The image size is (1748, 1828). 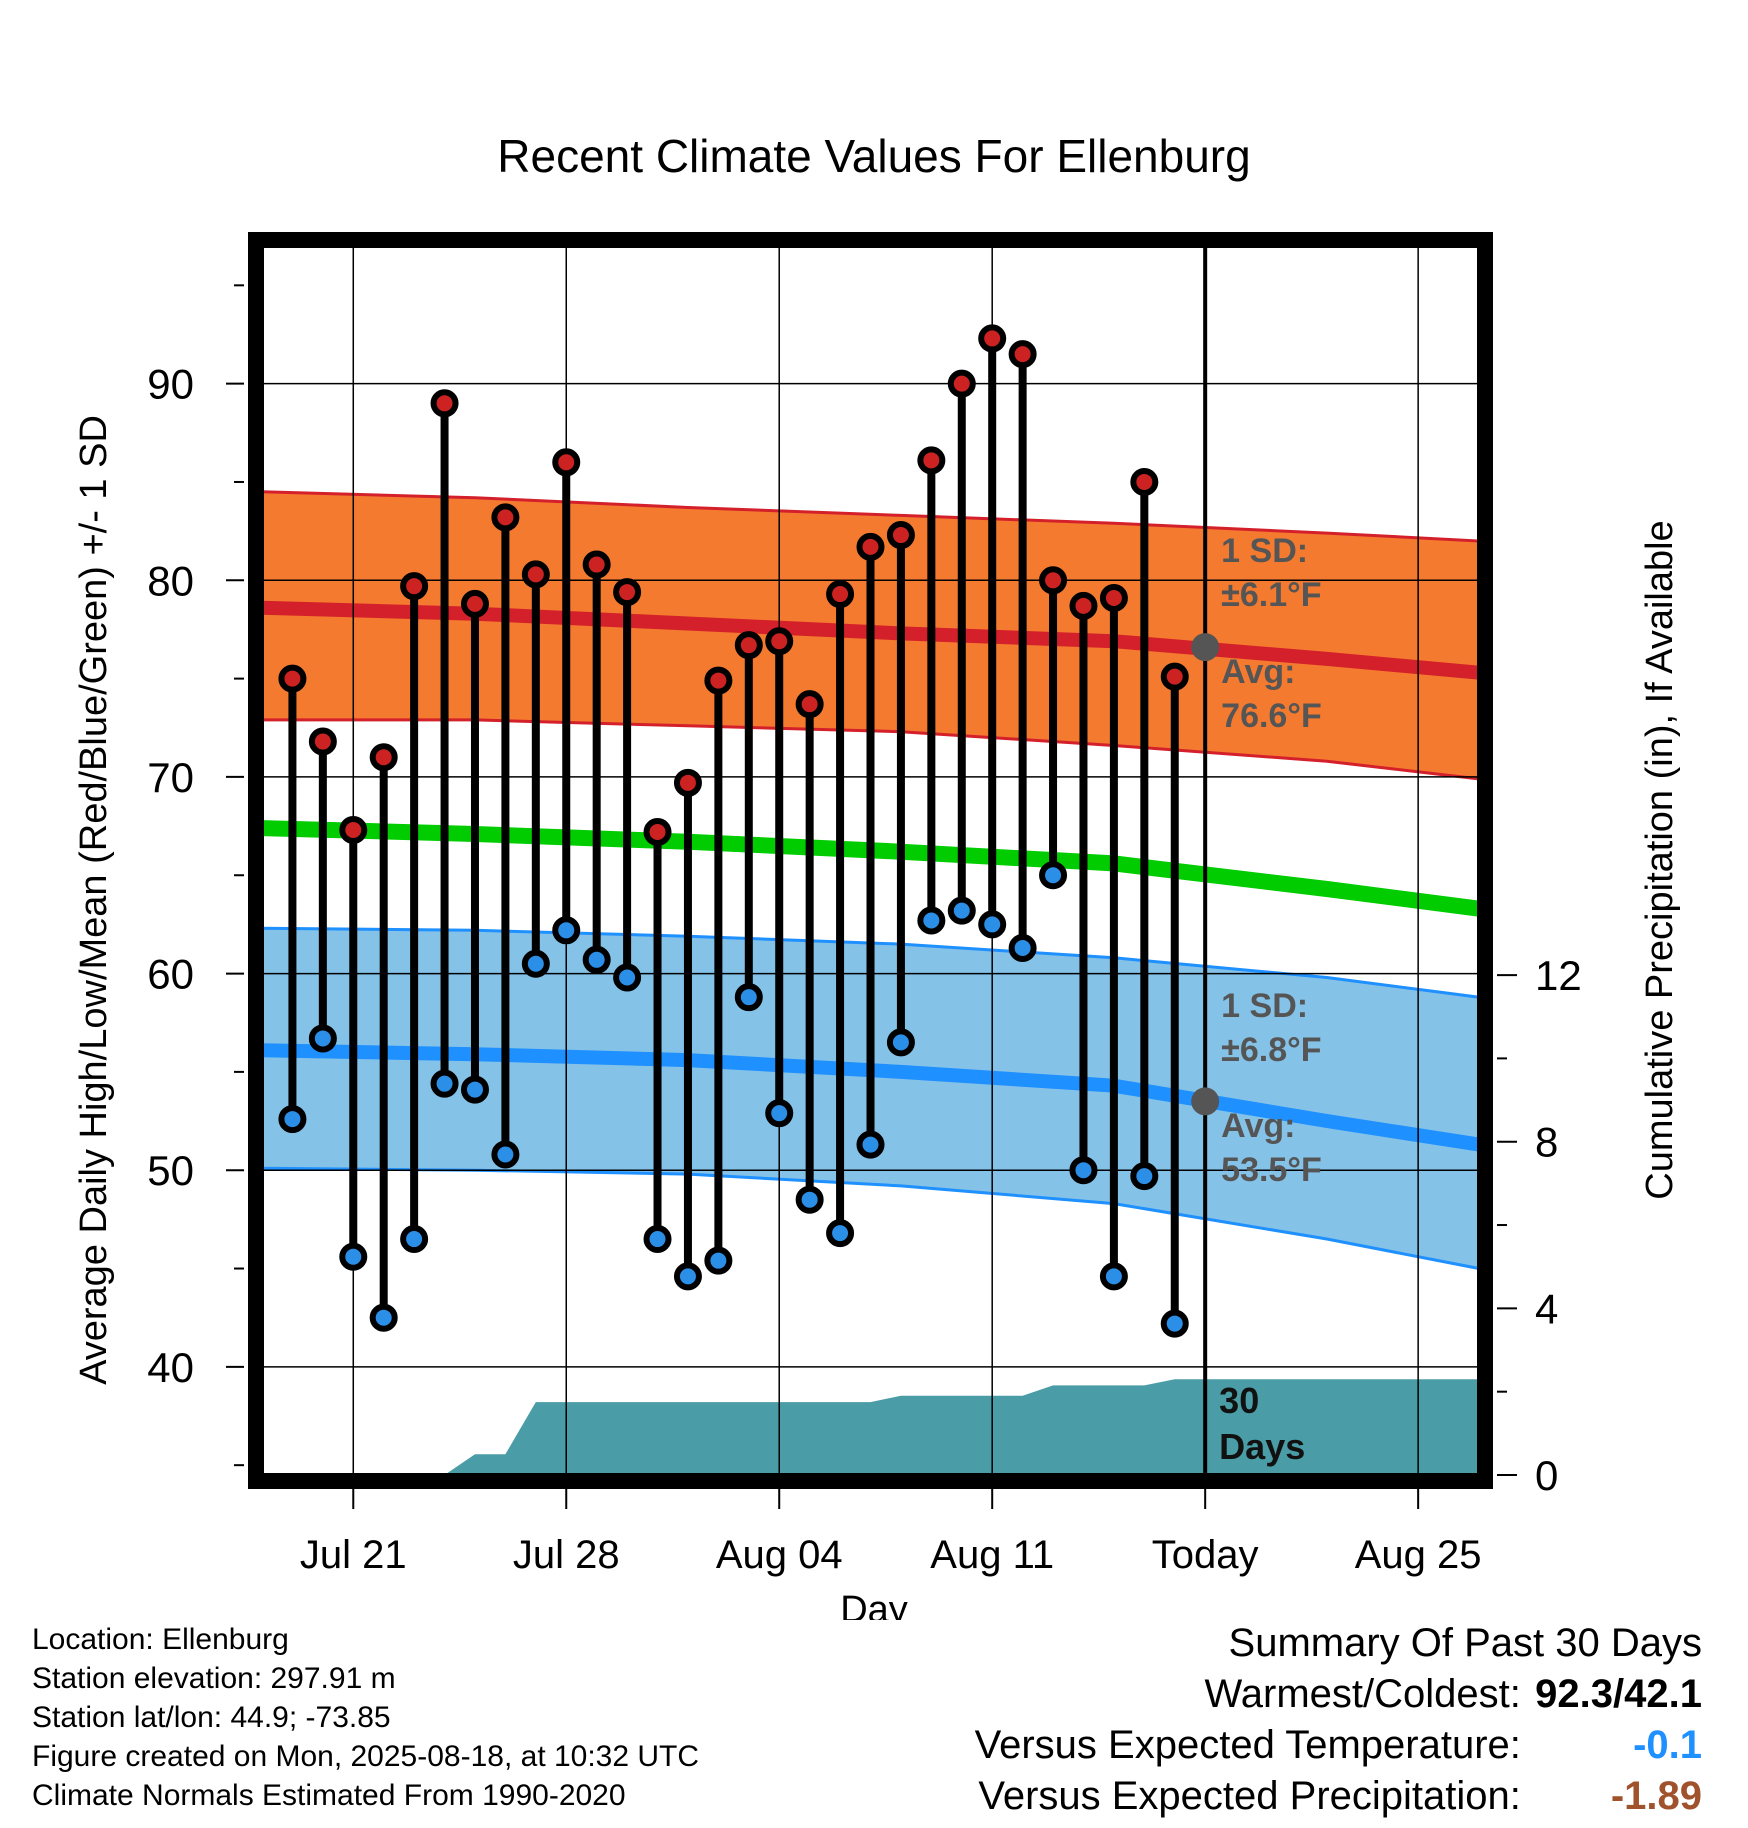 What do you see at coordinates (1618, 1694) in the screenshot?
I see `warm-cold-value: 92.3/42.1` at bounding box center [1618, 1694].